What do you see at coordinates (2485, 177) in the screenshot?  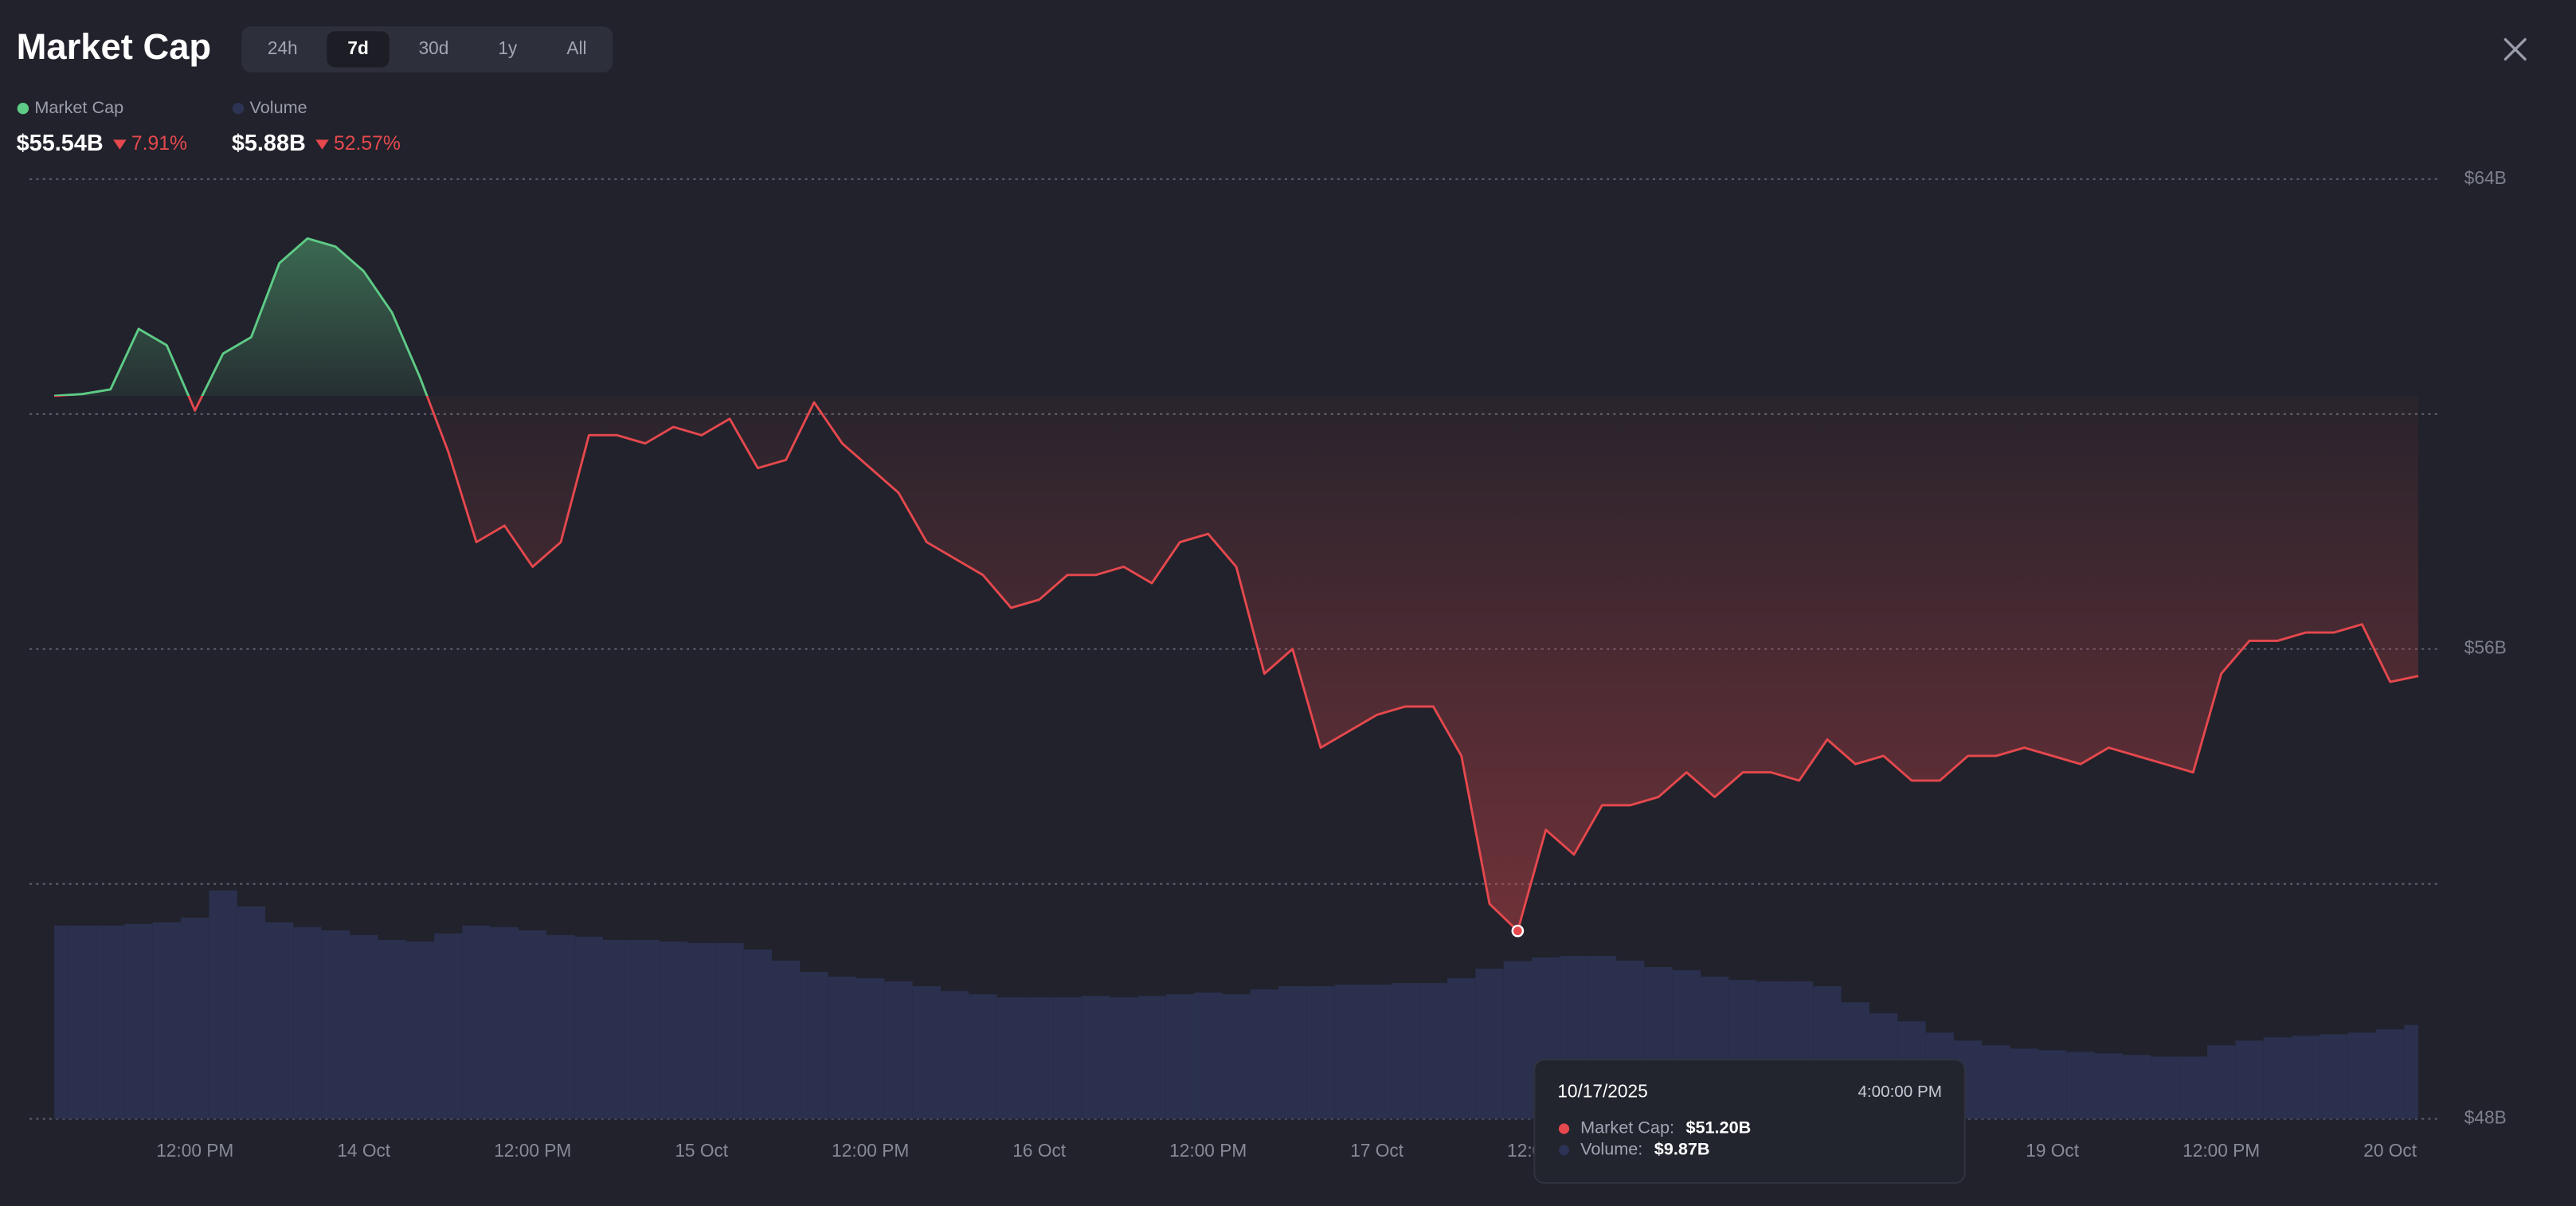 I see `y-tick-label: $64B` at bounding box center [2485, 177].